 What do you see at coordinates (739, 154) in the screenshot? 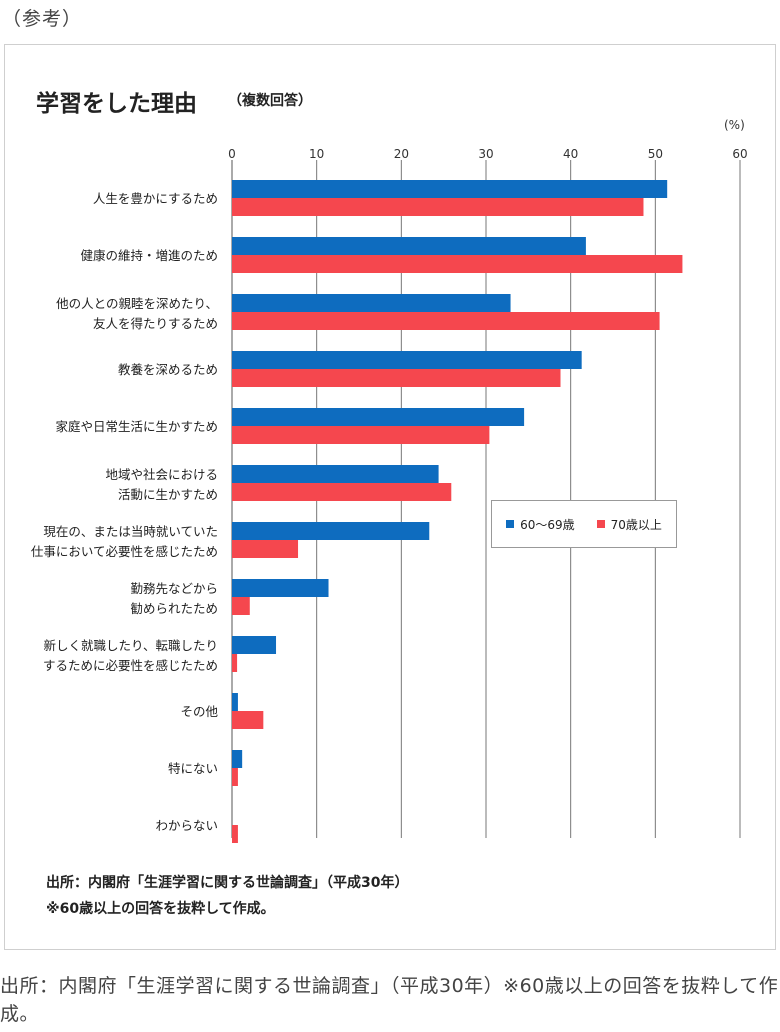
I see `x-tick-label: 60` at bounding box center [739, 154].